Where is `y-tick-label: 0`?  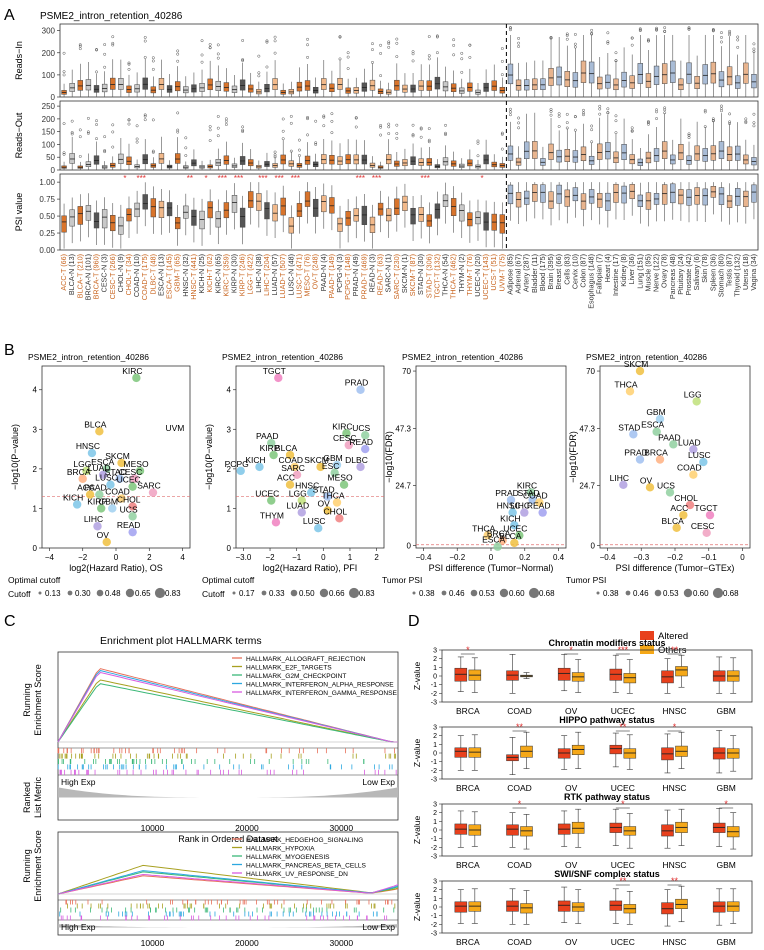
y-tick-label: 0 is located at coordinates (53, 170).